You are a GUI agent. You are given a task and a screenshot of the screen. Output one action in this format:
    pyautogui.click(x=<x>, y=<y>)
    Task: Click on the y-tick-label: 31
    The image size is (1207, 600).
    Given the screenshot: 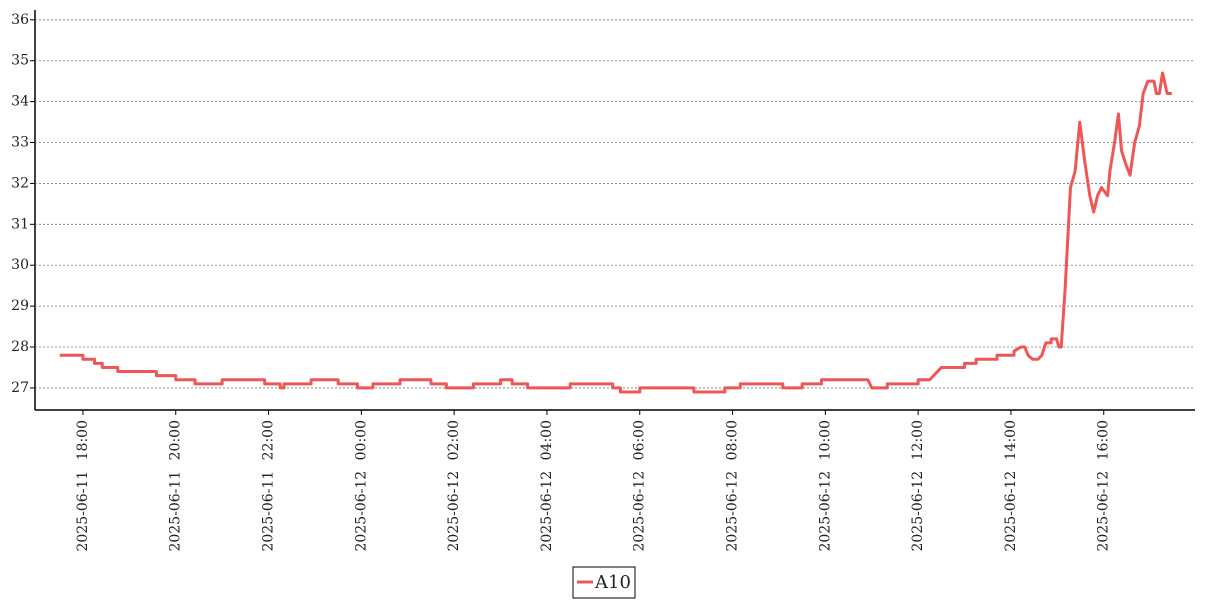 What is the action you would take?
    pyautogui.click(x=20, y=224)
    